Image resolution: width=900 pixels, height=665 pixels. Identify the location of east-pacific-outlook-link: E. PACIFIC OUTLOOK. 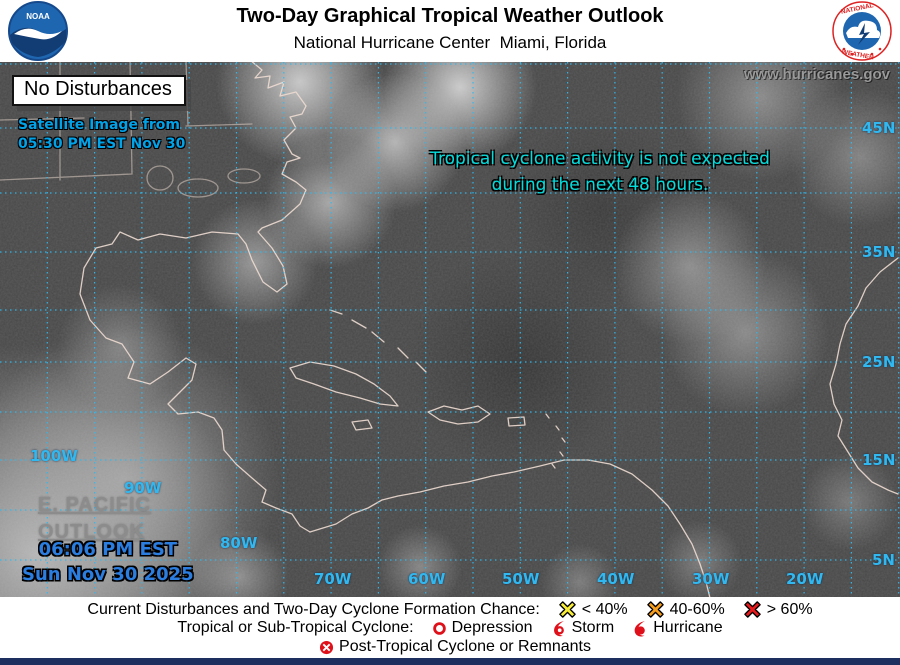
(94, 519).